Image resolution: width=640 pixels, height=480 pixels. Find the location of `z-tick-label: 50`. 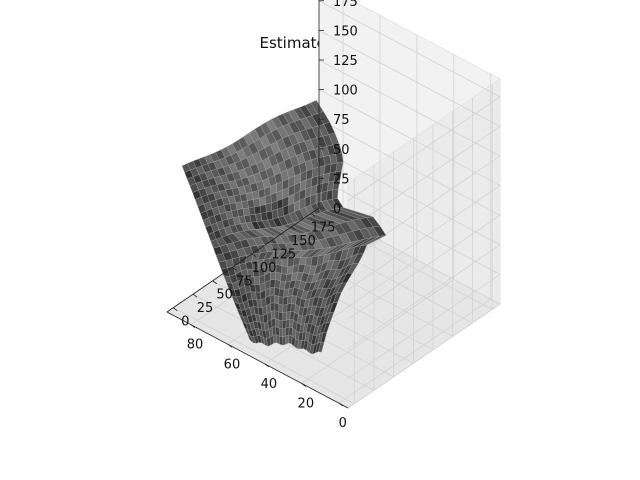

z-tick-label: 50 is located at coordinates (341, 150).